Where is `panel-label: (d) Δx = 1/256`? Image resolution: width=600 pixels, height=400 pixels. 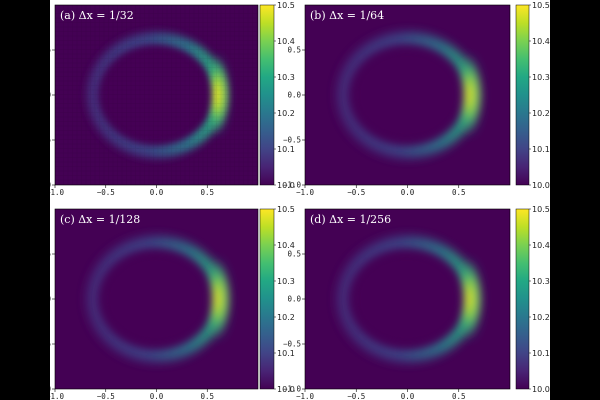 panel-label: (d) Δx = 1/256 is located at coordinates (350, 219).